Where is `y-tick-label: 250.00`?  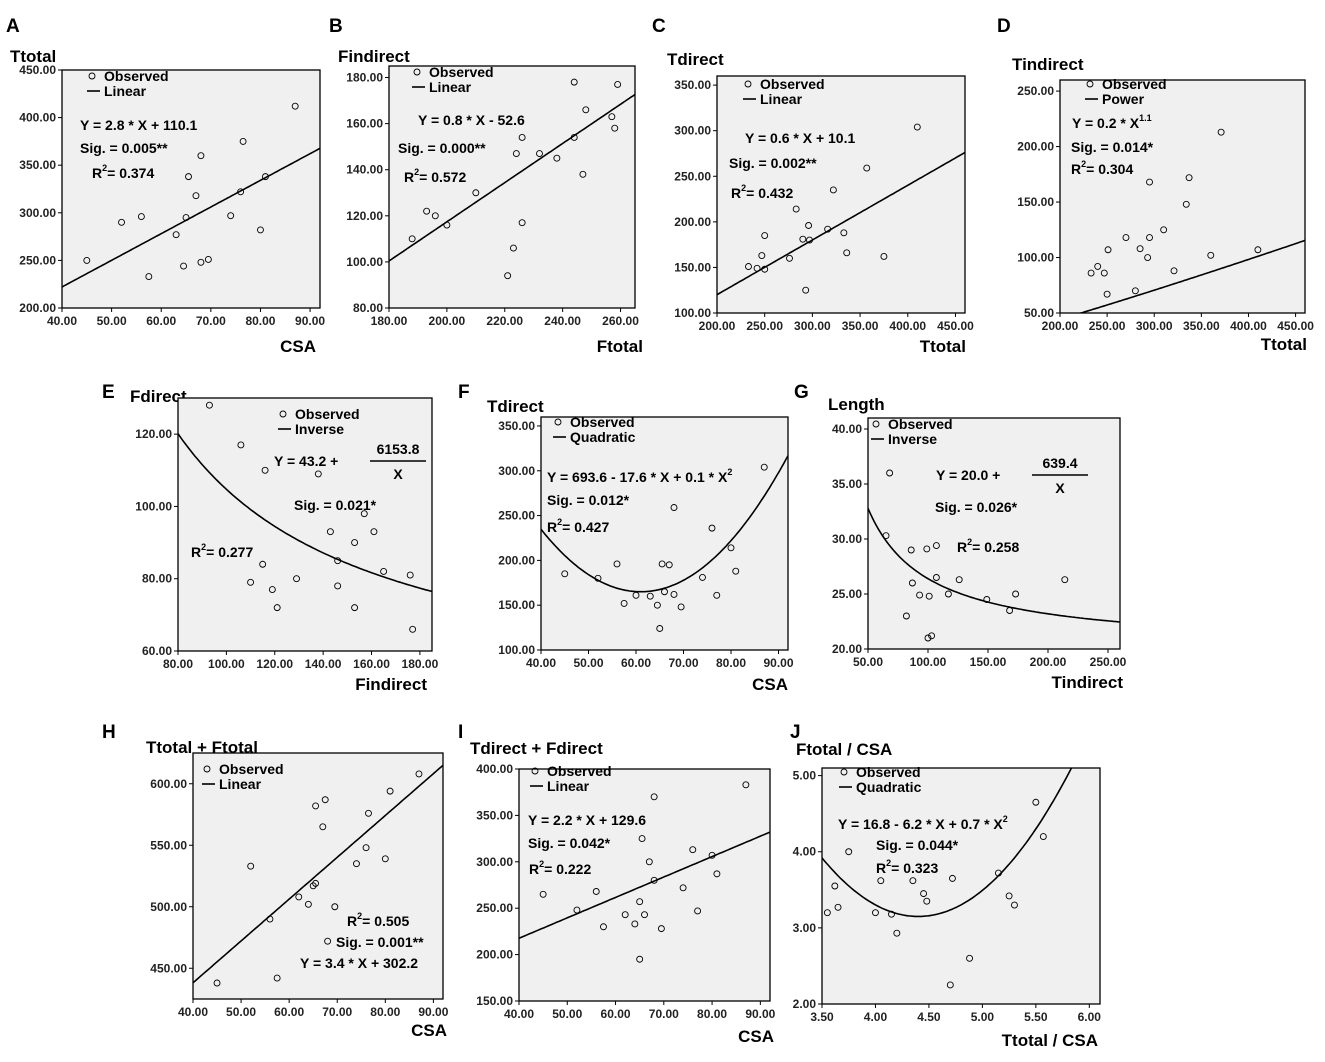
y-tick-label: 250.00 is located at coordinates (1035, 91).